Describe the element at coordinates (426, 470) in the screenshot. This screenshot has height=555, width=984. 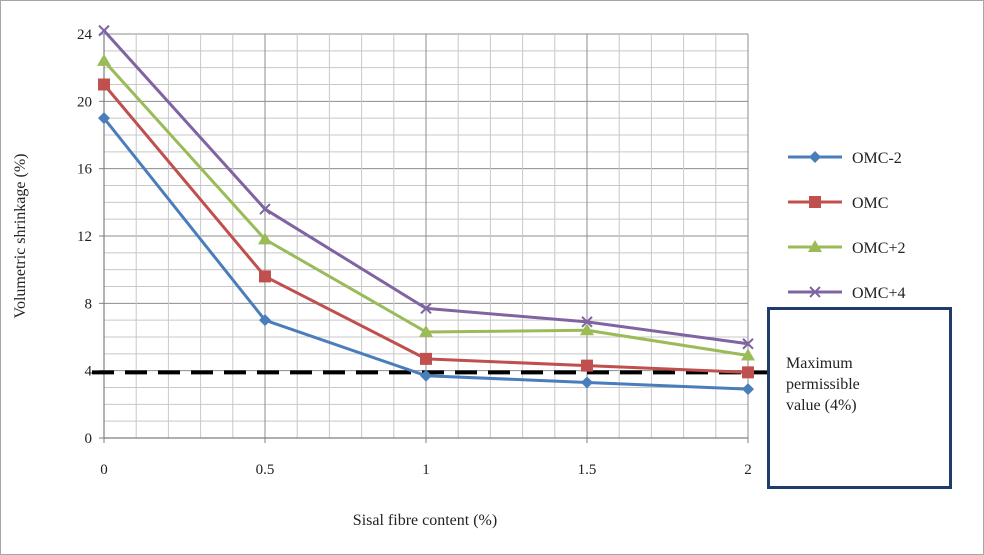
I see `x-tick-label: 1` at that location.